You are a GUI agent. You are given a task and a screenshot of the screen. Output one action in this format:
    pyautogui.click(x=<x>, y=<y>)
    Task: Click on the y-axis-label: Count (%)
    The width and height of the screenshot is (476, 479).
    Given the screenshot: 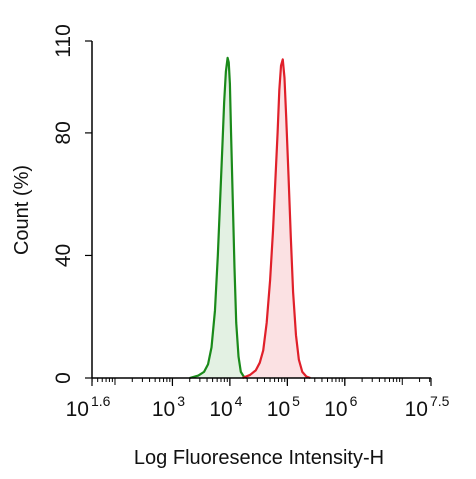 What is the action you would take?
    pyautogui.click(x=22, y=210)
    